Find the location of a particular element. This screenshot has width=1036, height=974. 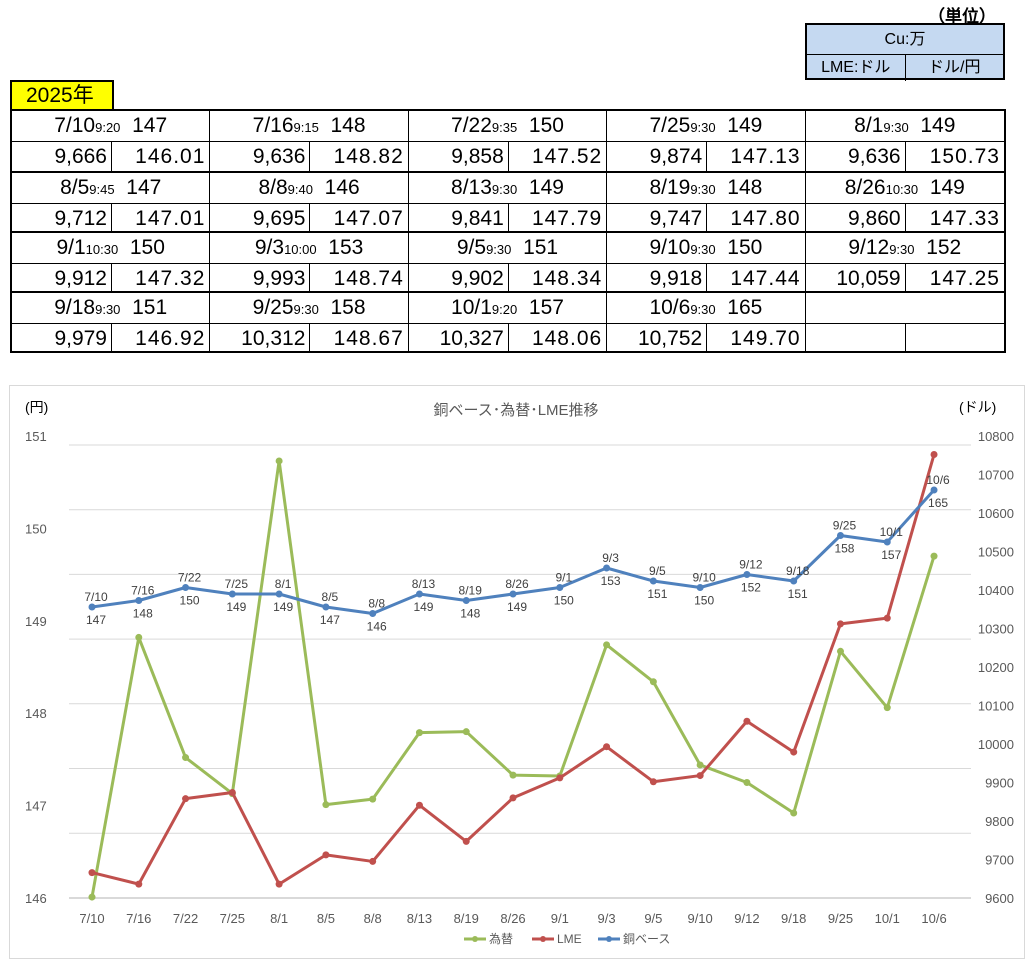

entry-lme: 9,860 is located at coordinates (856, 218).